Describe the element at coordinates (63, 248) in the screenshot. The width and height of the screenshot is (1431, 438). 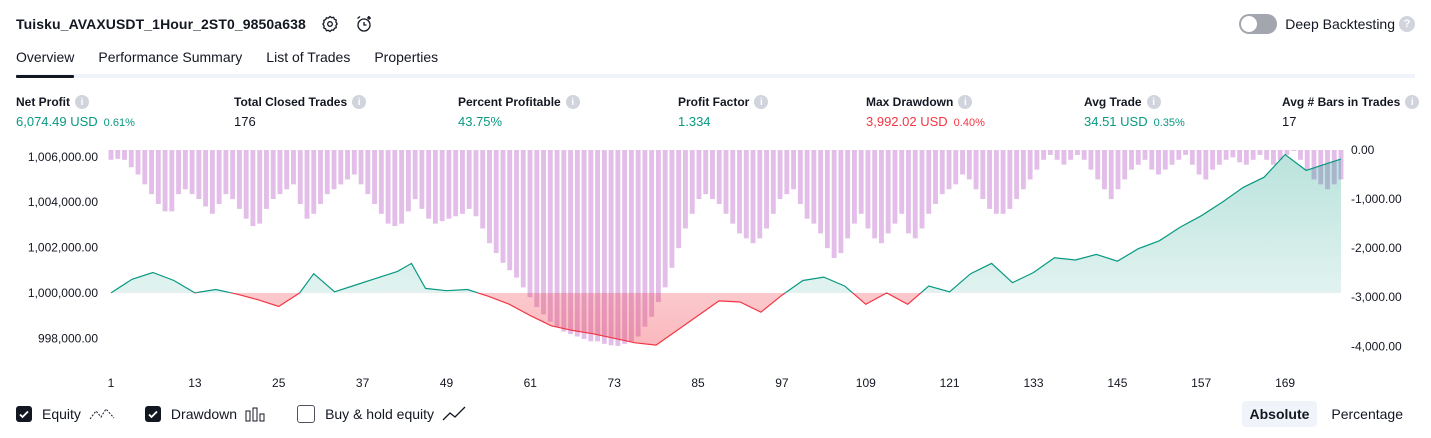
I see `y-left-tick-label: 1,002,000.00` at that location.